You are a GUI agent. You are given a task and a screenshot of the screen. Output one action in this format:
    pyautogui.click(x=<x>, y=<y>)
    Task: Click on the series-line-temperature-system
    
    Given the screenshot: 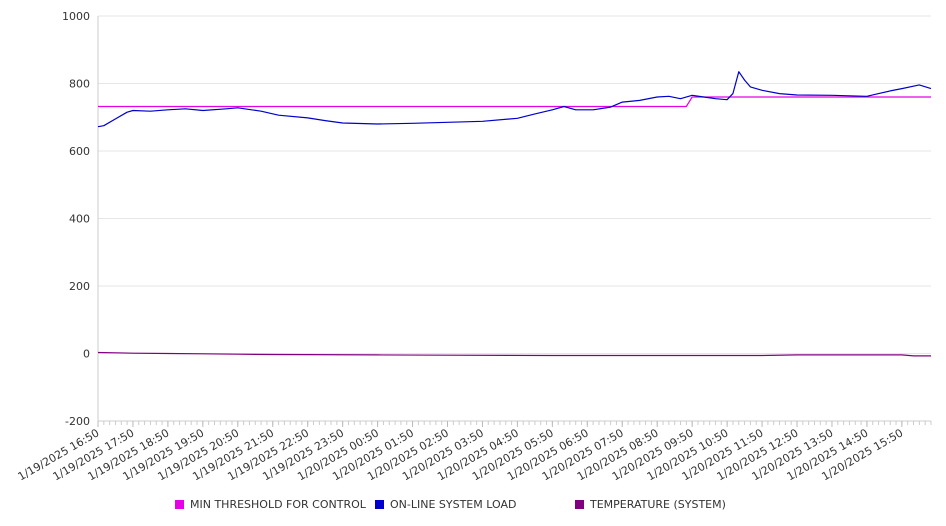 What is the action you would take?
    pyautogui.click(x=514, y=354)
    